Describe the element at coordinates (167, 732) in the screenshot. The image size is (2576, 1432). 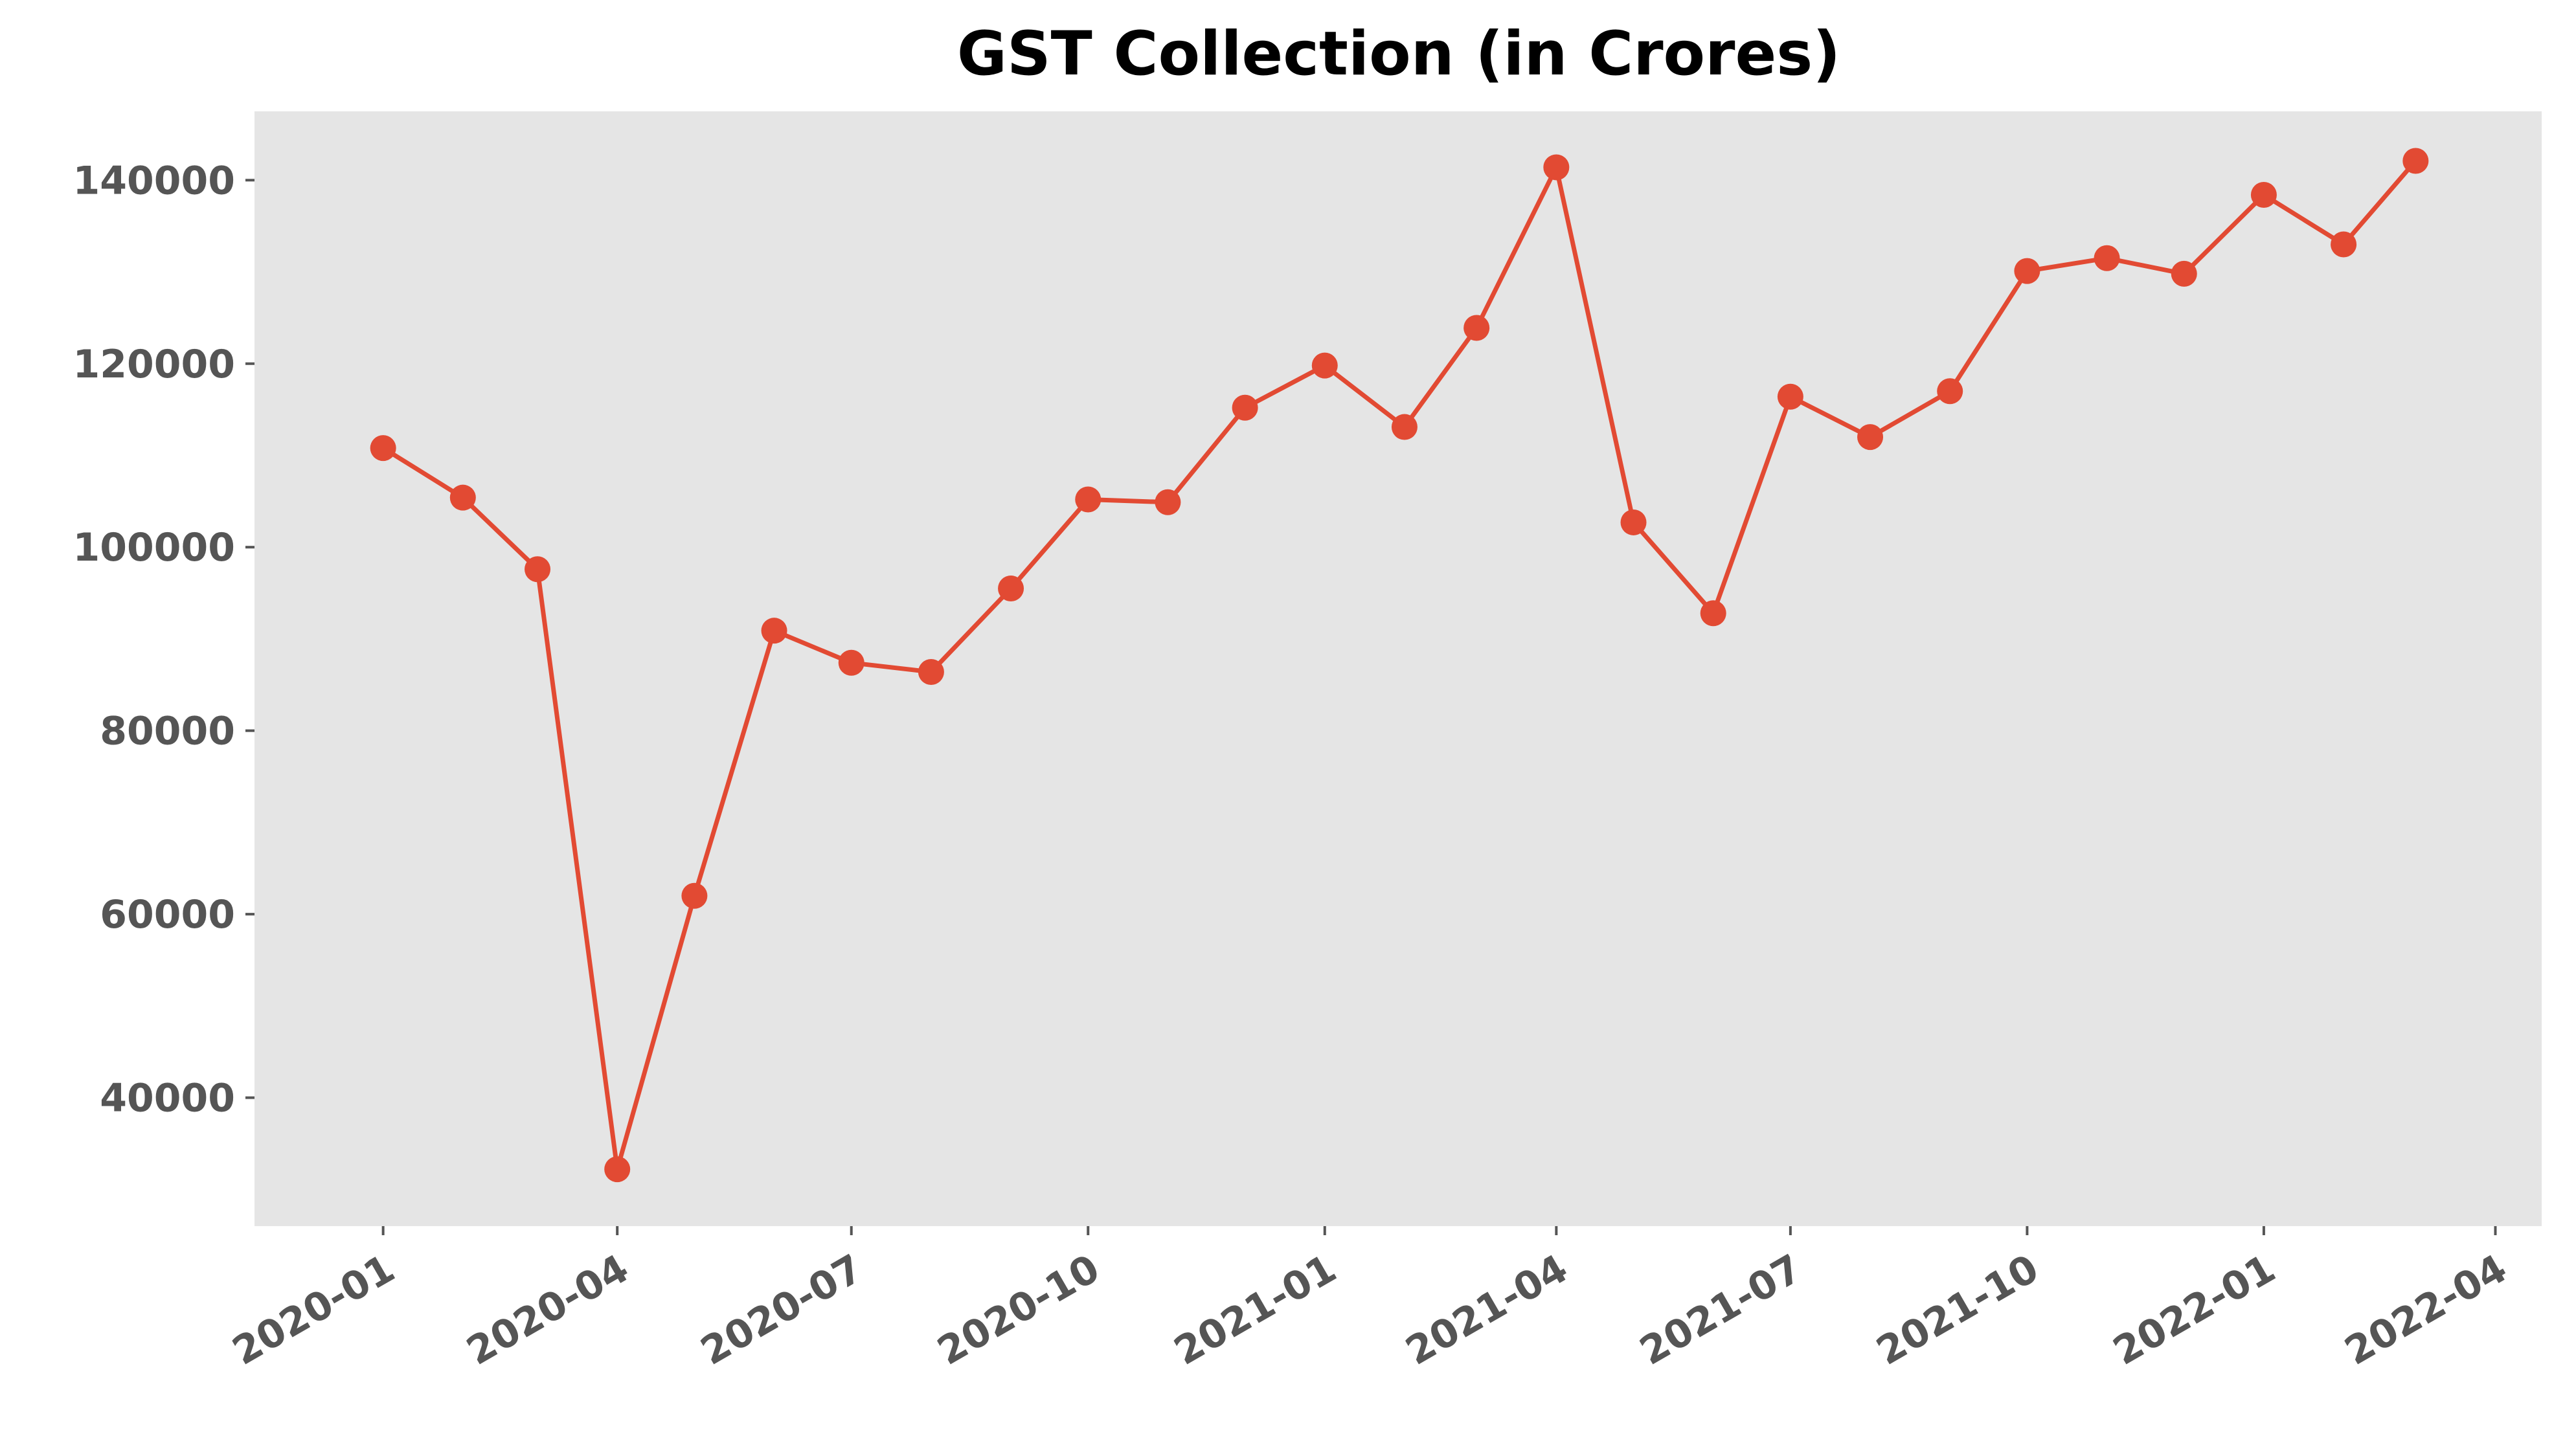
I see `y-tick-label: 80000` at that location.